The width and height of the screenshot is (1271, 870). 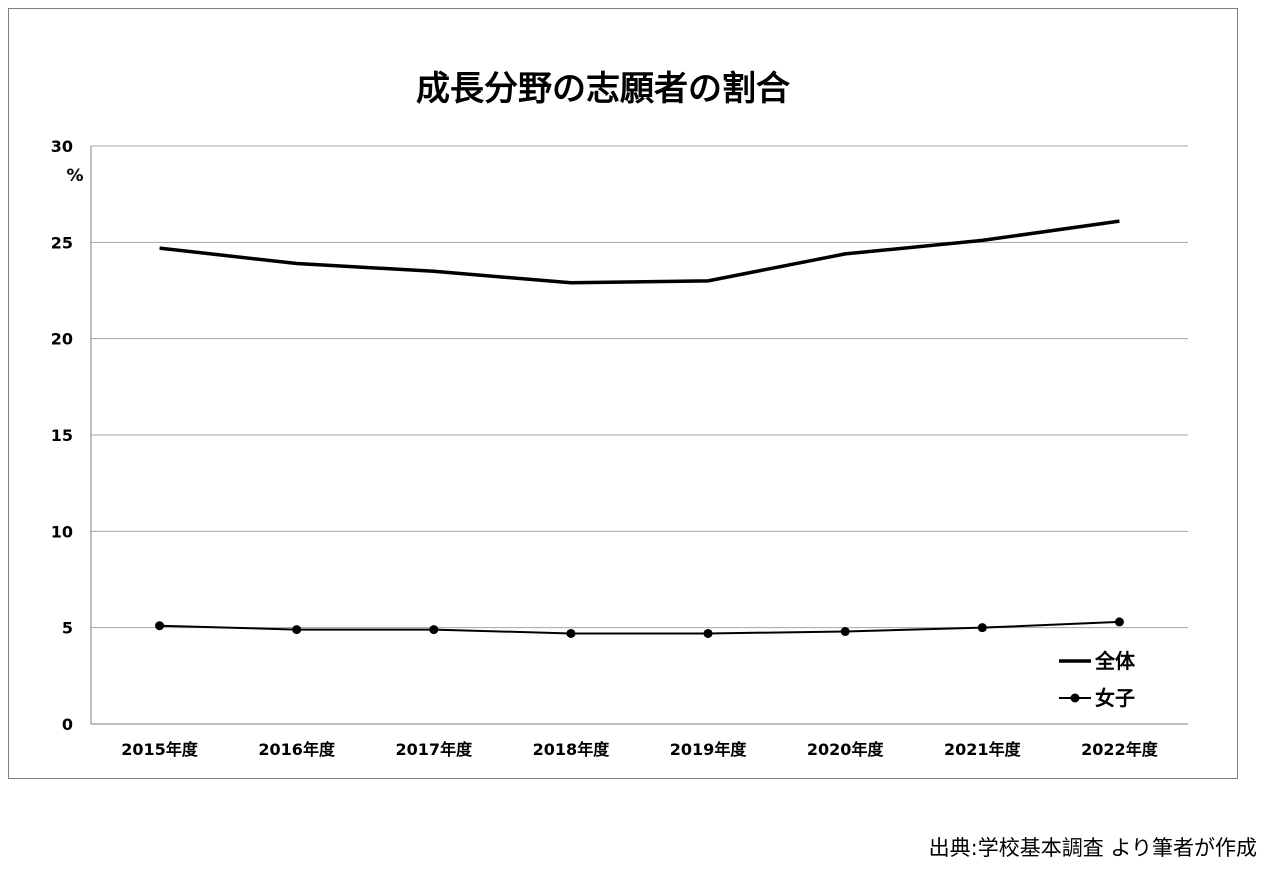 I want to click on y-tick-label: 25, so click(x=62, y=242).